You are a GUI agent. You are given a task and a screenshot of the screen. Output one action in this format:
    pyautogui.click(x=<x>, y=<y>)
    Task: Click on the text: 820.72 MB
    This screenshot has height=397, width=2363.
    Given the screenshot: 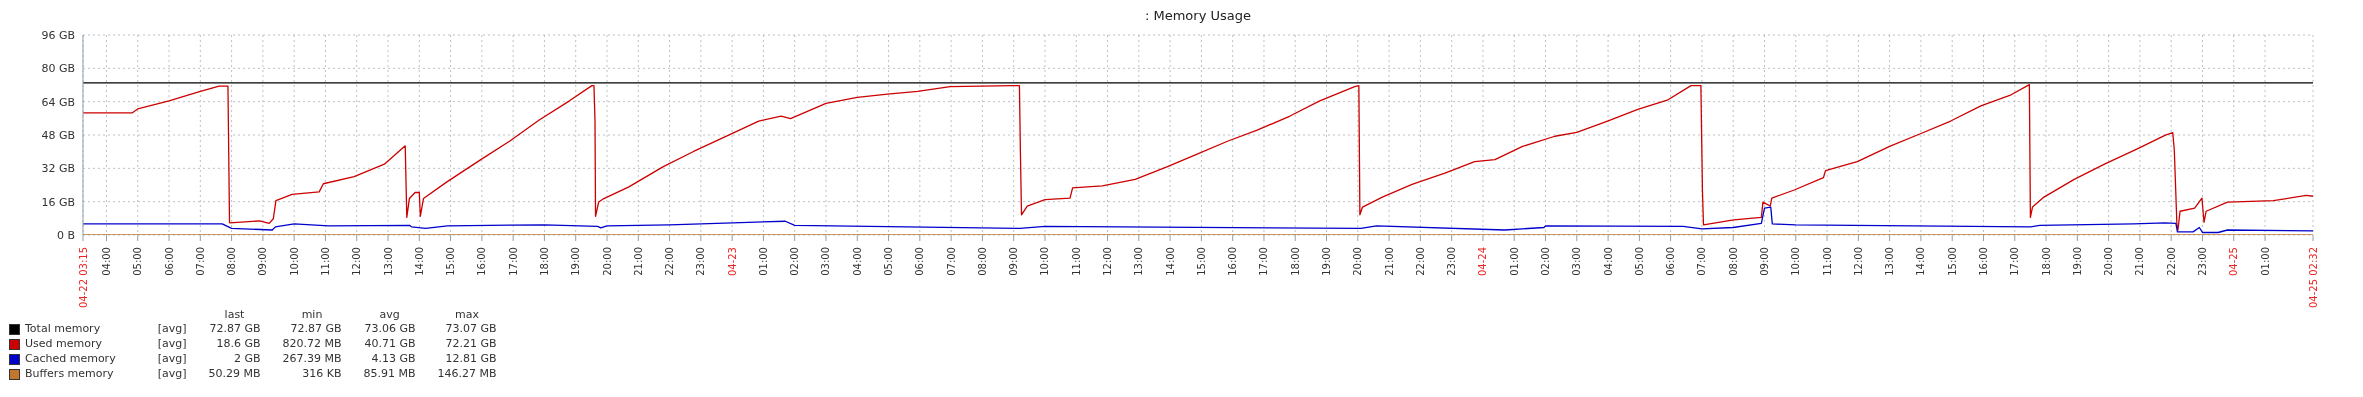 What is the action you would take?
    pyautogui.click(x=311, y=343)
    